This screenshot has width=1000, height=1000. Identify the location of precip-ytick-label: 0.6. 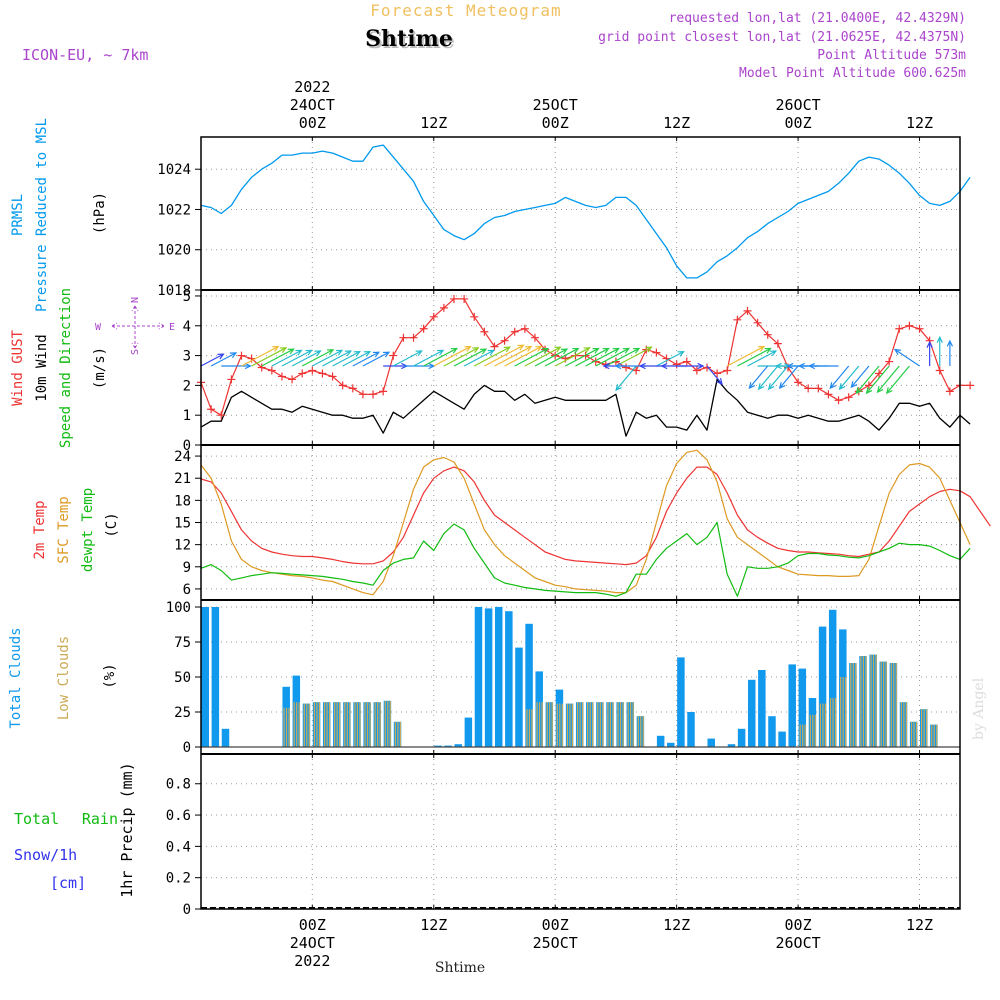
(178, 816).